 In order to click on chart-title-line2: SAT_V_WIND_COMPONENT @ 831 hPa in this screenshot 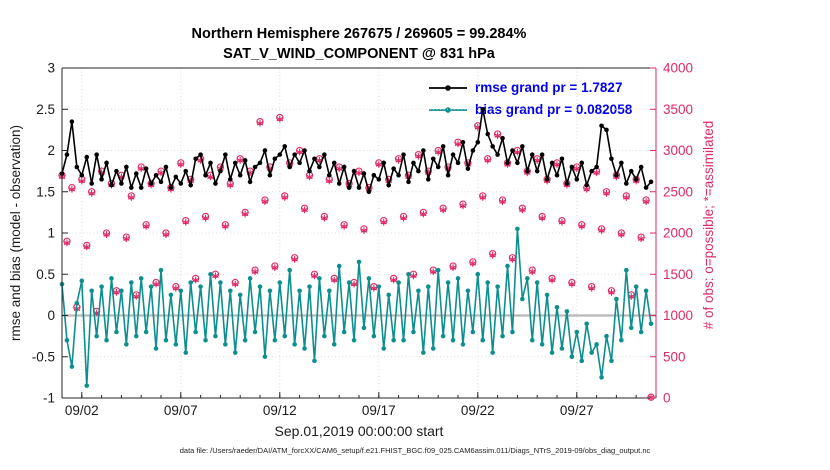, I will do `click(359, 54)`.